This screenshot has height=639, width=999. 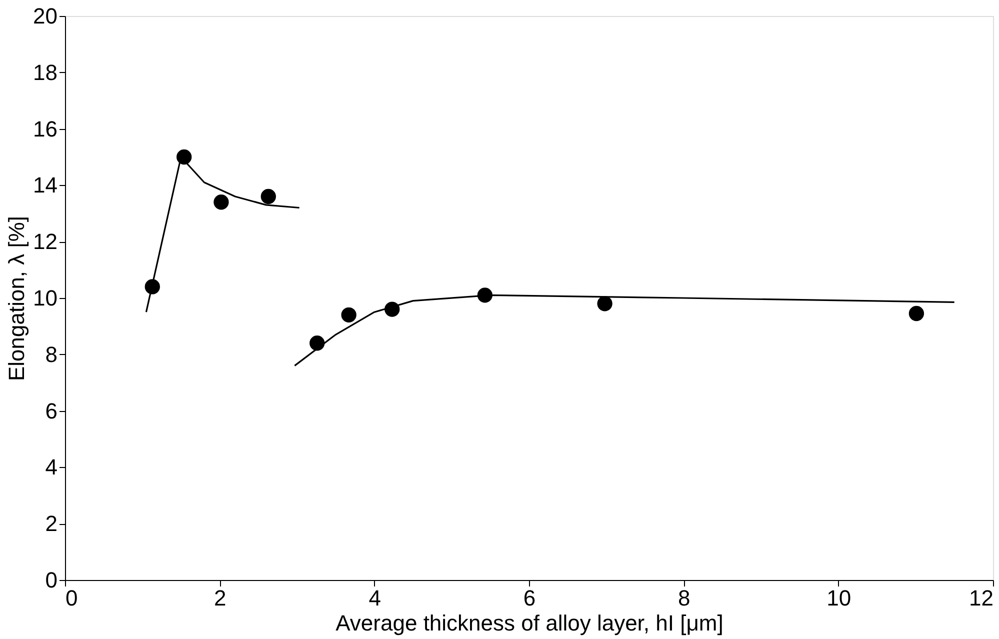 What do you see at coordinates (51, 411) in the screenshot?
I see `y-tick-label: 6` at bounding box center [51, 411].